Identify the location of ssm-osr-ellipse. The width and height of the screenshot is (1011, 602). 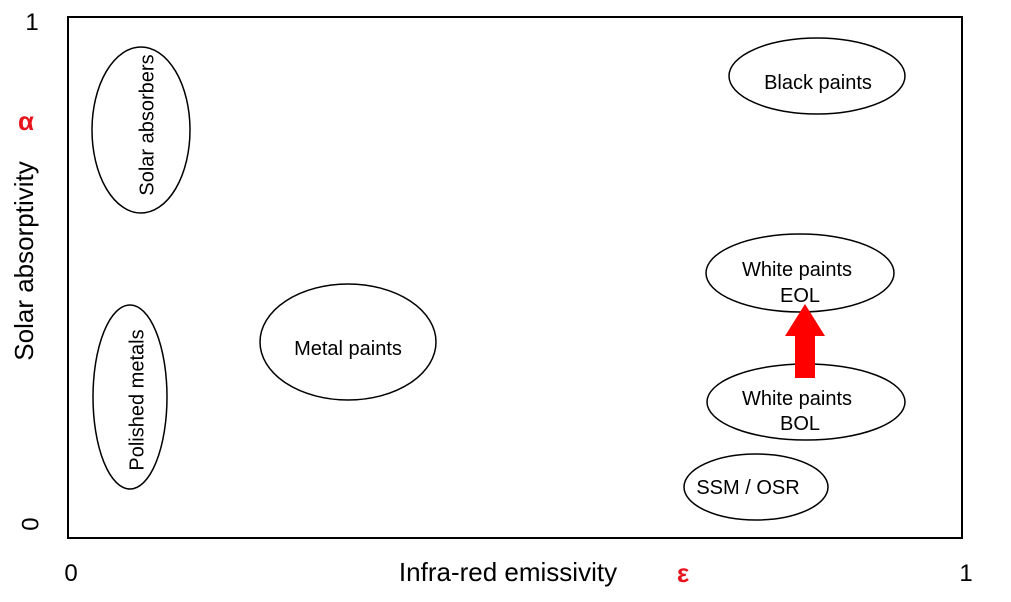
(756, 487).